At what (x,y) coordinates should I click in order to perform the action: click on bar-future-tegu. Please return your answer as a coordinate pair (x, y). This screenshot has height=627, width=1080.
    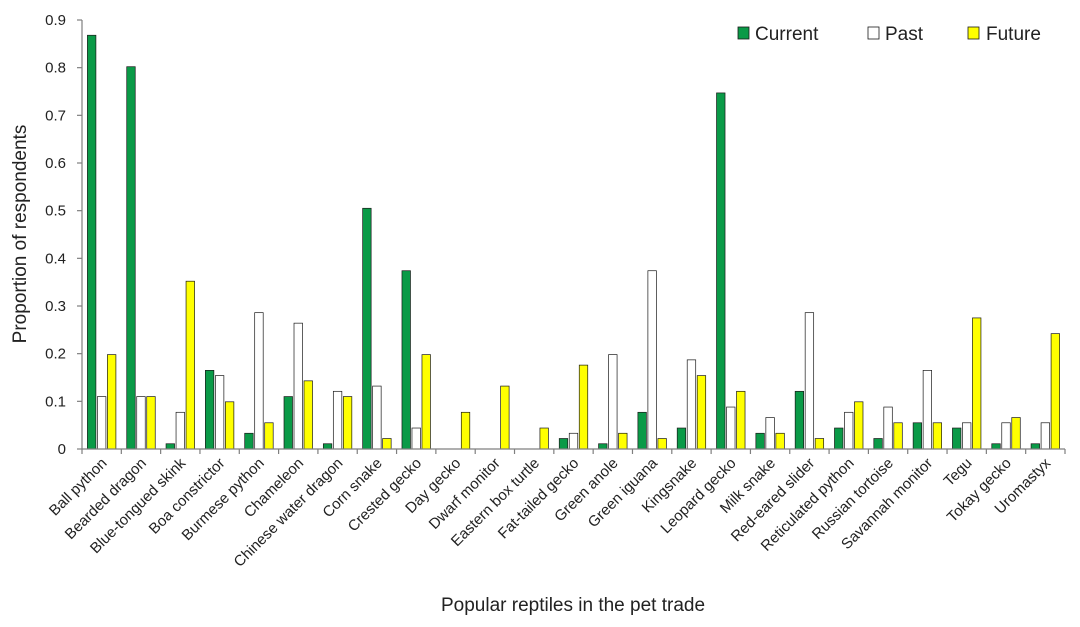
    Looking at the image, I should click on (977, 383).